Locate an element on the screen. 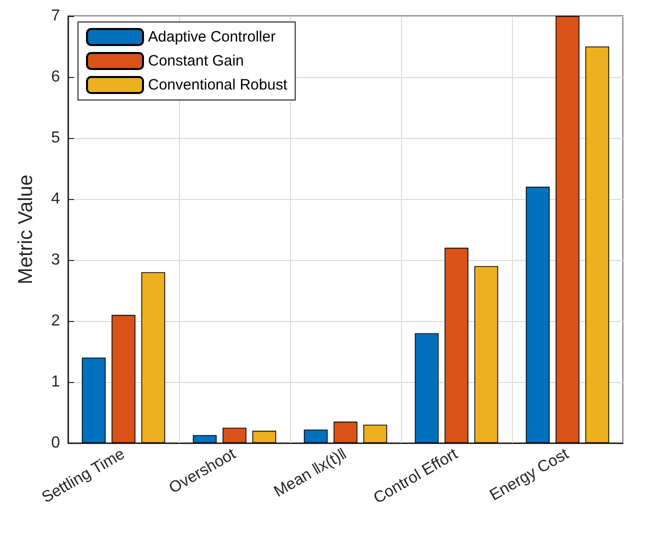 The image size is (645, 534). x-tick-label: Mean ‖x(t)‖ is located at coordinates (310, 473).